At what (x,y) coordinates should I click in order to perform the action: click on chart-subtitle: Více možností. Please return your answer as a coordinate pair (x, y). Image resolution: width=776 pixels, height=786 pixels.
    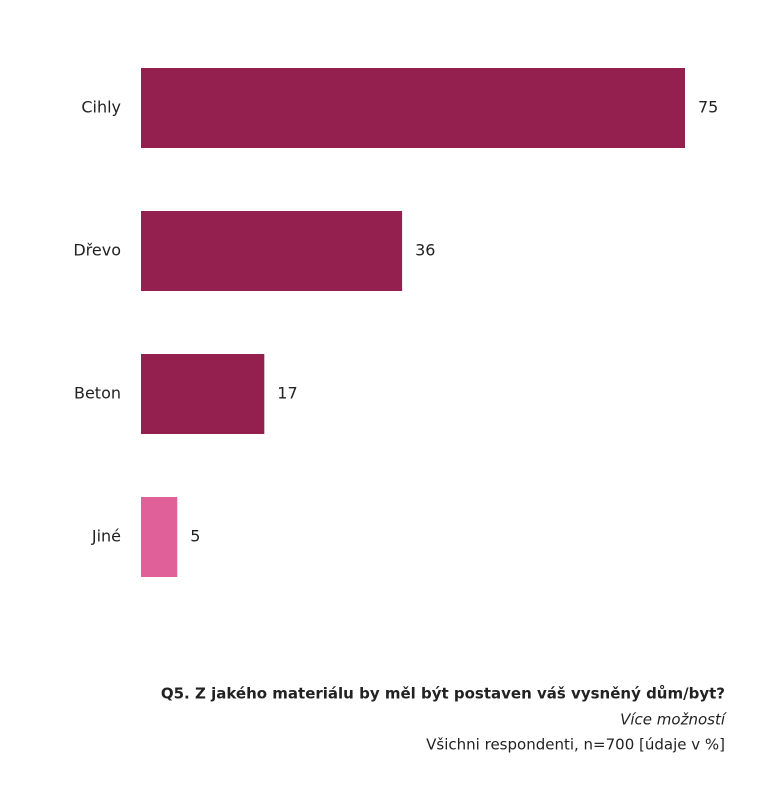
    Looking at the image, I should click on (673, 720).